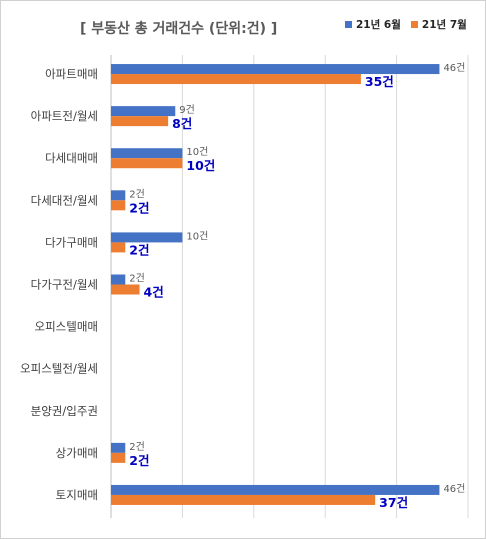  I want to click on category-label-0: 아파트매매, so click(71, 74).